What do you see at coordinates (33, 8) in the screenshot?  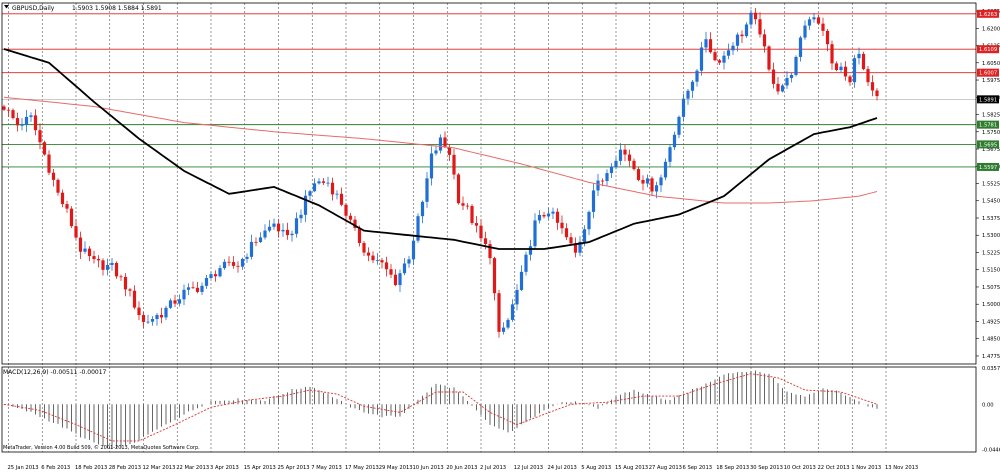 I see `symbol-label: GBPUSD,Daily` at bounding box center [33, 8].